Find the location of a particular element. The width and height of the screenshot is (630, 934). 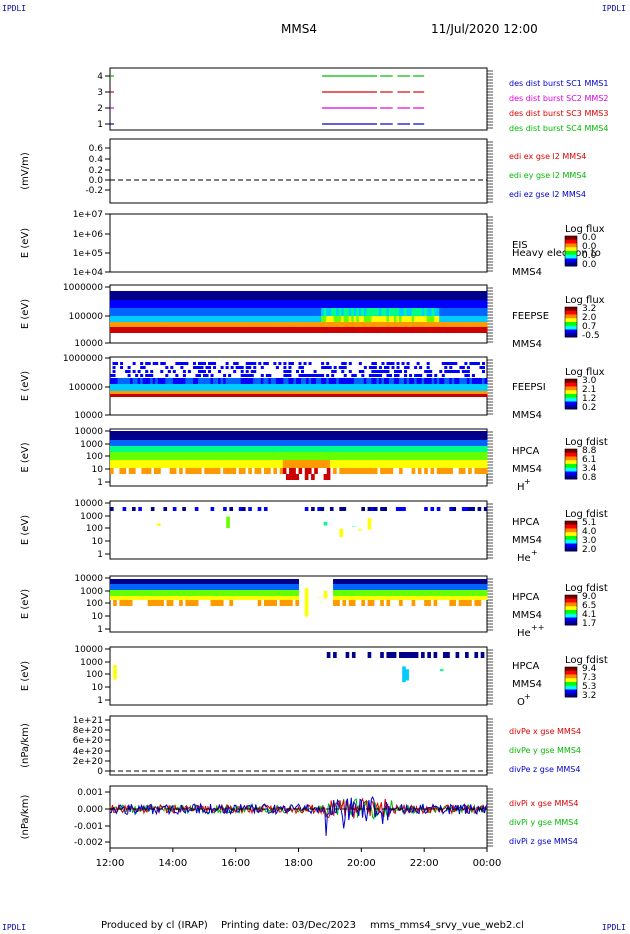

hpca-hepp-ylabel: E (eV) is located at coordinates (25, 604).